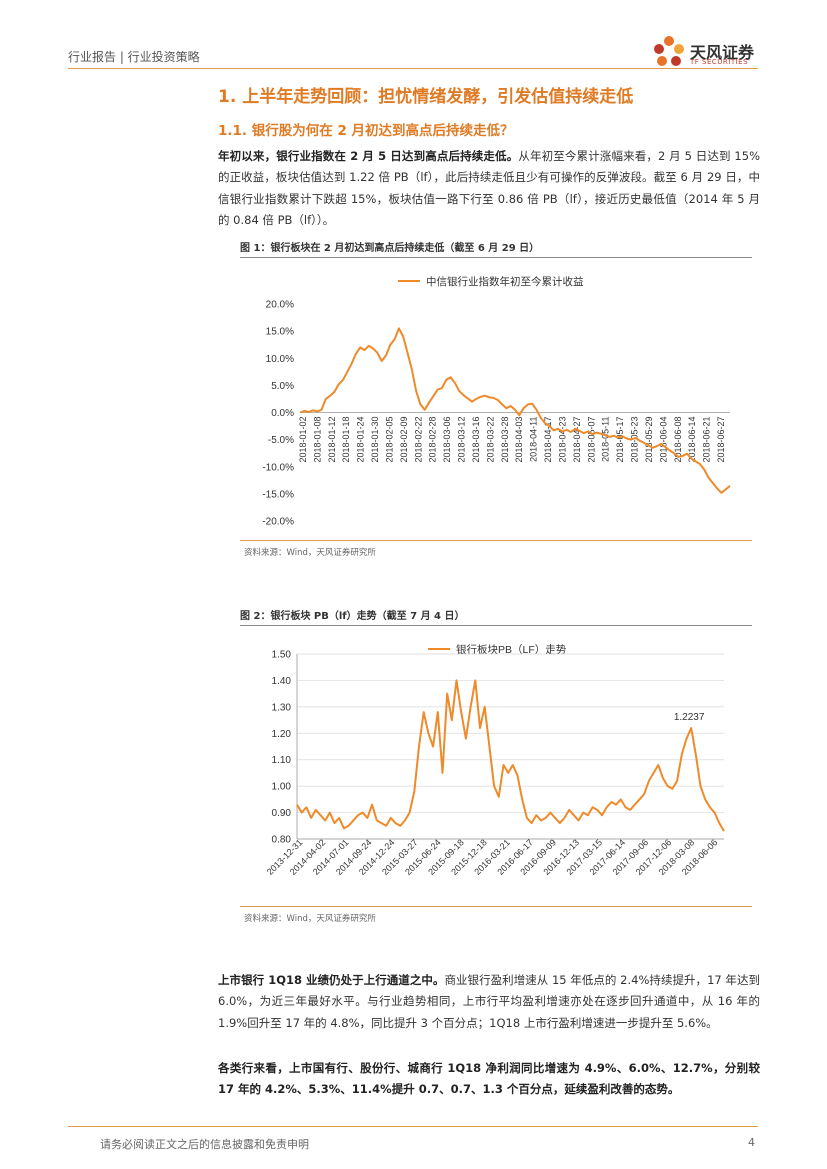 This screenshot has height=1169, width=827. What do you see at coordinates (577, 440) in the screenshot?
I see `x-tick-label: 2018-04-27` at bounding box center [577, 440].